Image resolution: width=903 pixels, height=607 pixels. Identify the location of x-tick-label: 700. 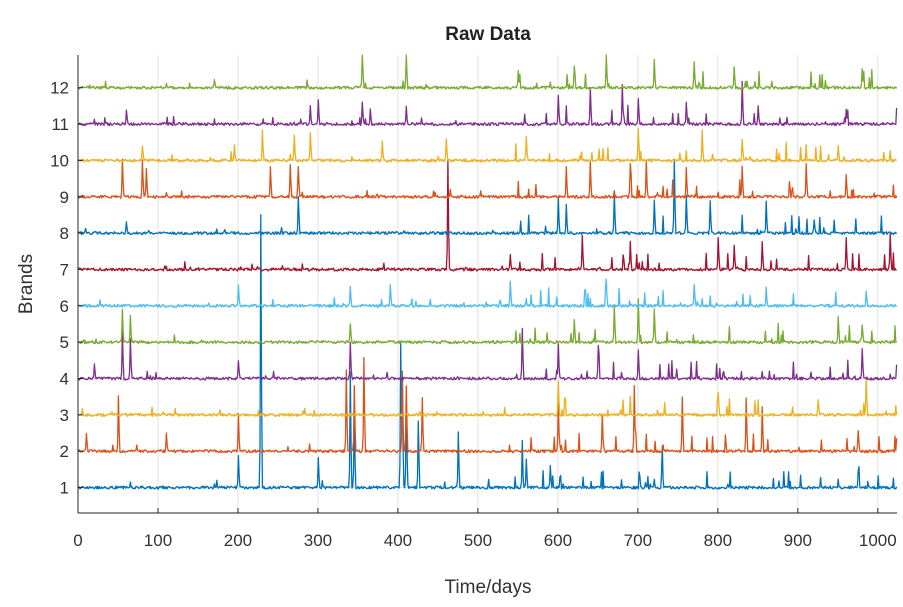
(638, 540).